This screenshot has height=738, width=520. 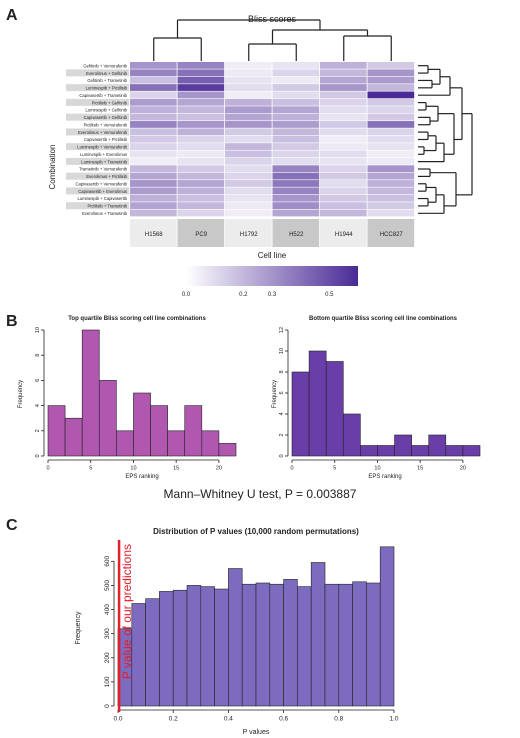 I want to click on x-tick-label: 15, so click(x=176, y=469).